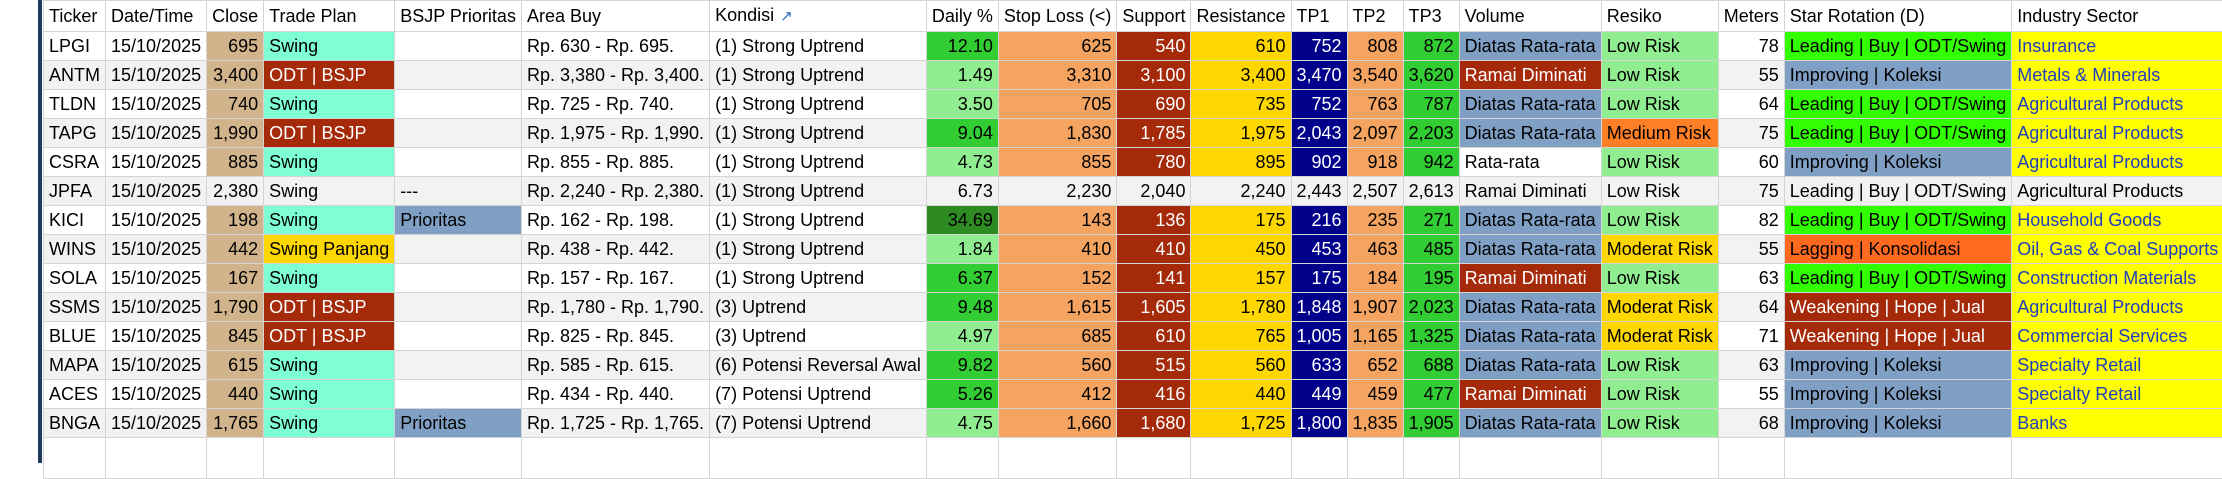 Image resolution: width=2222 pixels, height=479 pixels. I want to click on cell-close: 740, so click(235, 104).